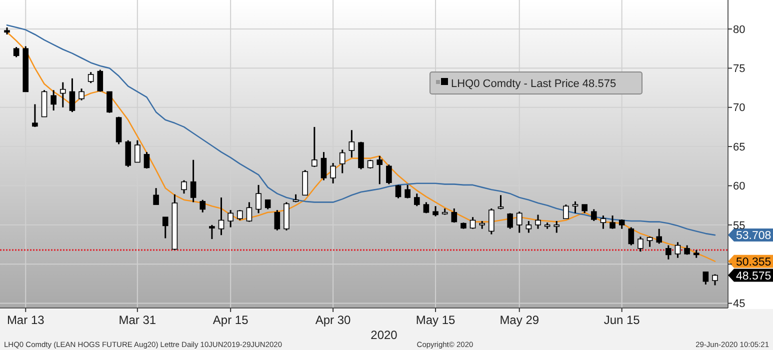  Describe the element at coordinates (754, 276) in the screenshot. I see `text: 48.575` at that location.